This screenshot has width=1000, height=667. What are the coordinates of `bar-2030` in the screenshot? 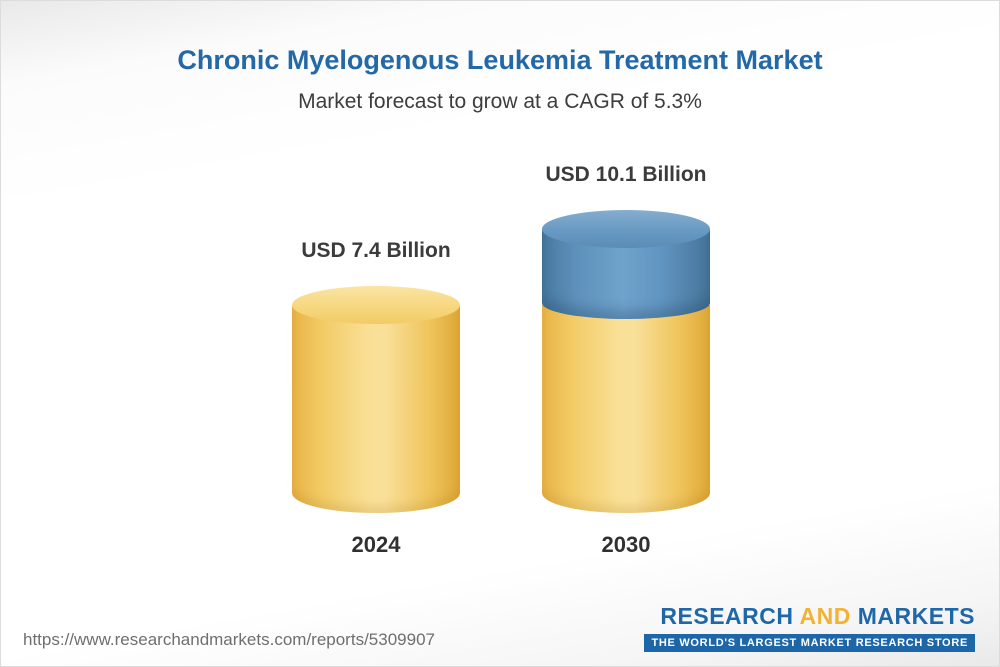 It's located at (626, 361).